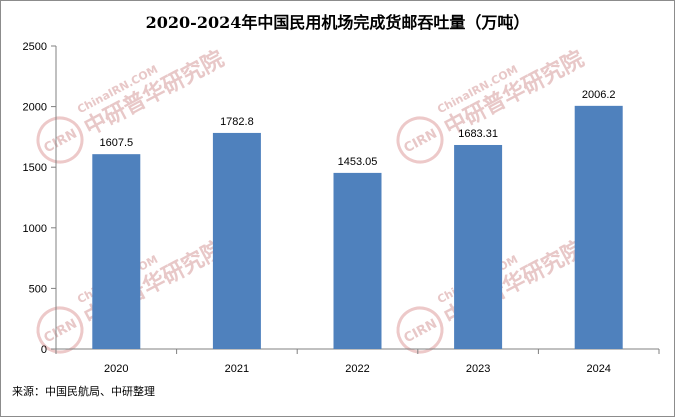  What do you see at coordinates (599, 95) in the screenshot?
I see `data-label-2024: 2006.2` at bounding box center [599, 95].